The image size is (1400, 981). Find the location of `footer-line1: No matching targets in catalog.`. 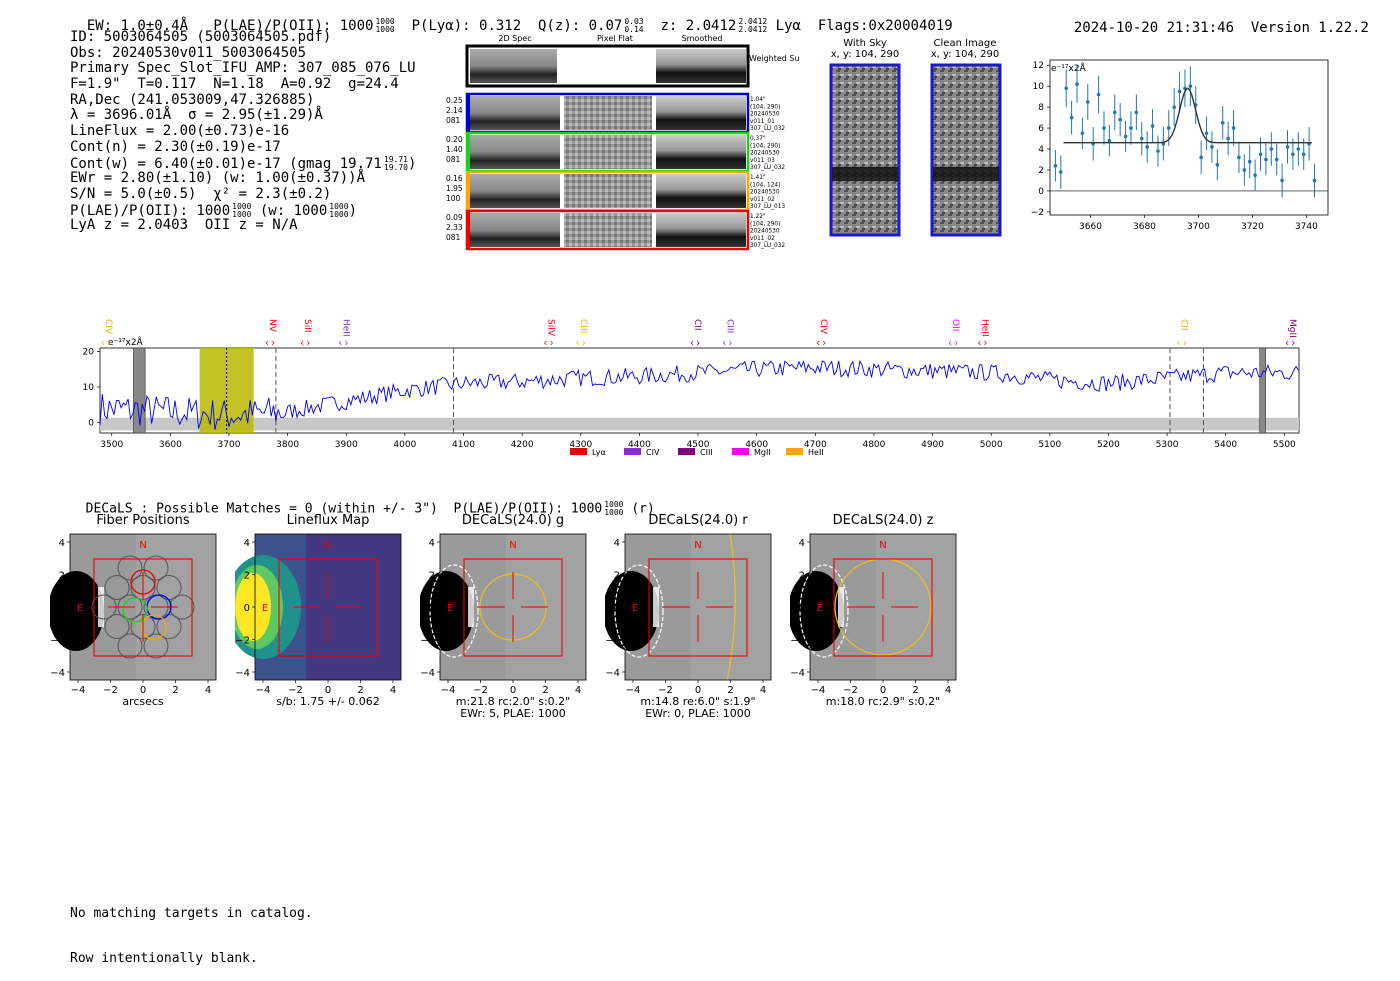

footer-line1: No matching targets in catalog. is located at coordinates (191, 913).